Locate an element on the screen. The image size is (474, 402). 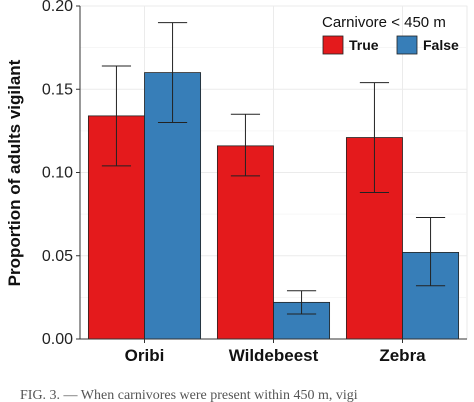
y-tick-label-1: 0.05 is located at coordinates (57, 256).